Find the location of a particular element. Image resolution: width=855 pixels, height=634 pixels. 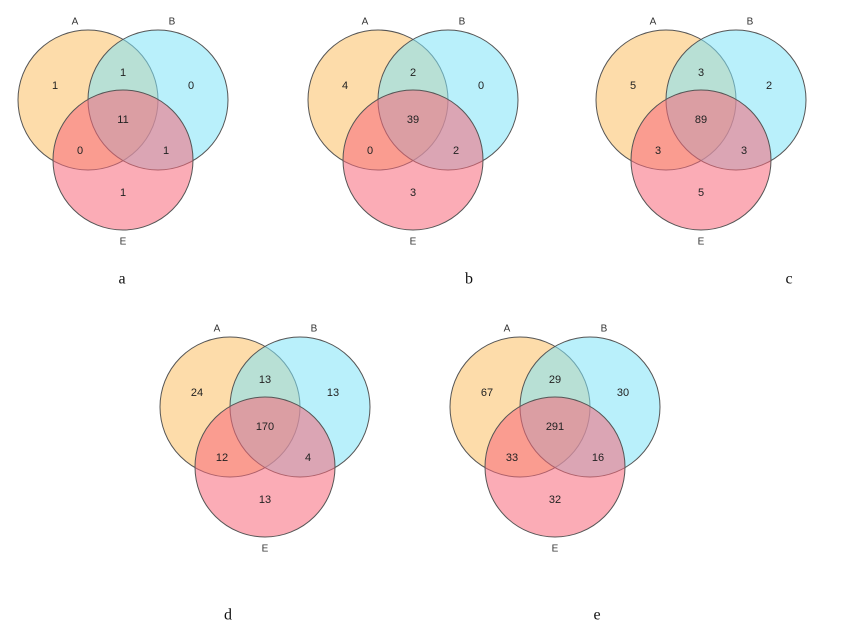

panel-label: b is located at coordinates (469, 279).